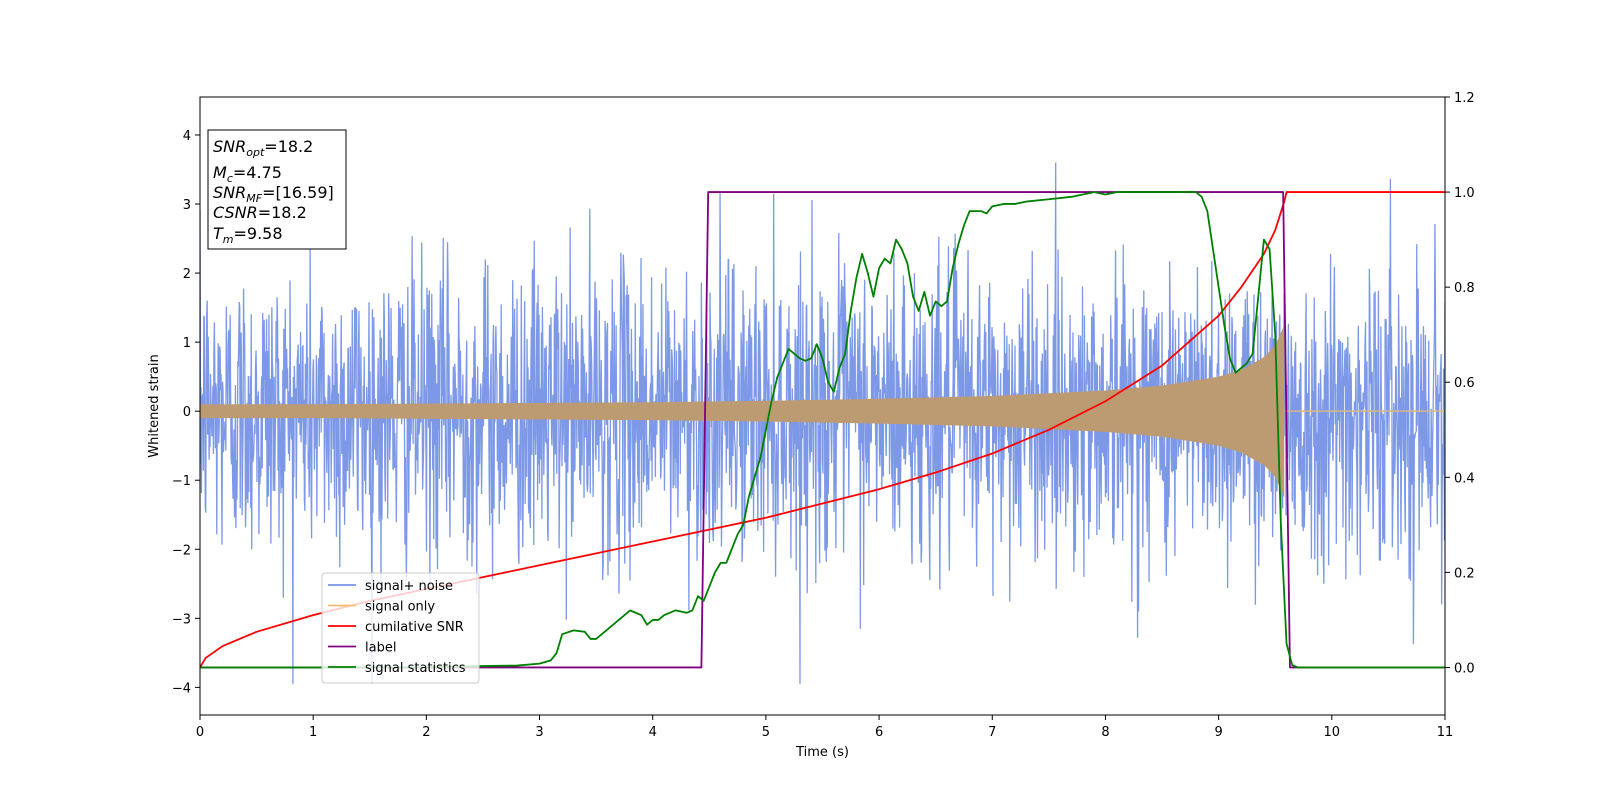  I want to click on x-tick-label: 0, so click(200, 732).